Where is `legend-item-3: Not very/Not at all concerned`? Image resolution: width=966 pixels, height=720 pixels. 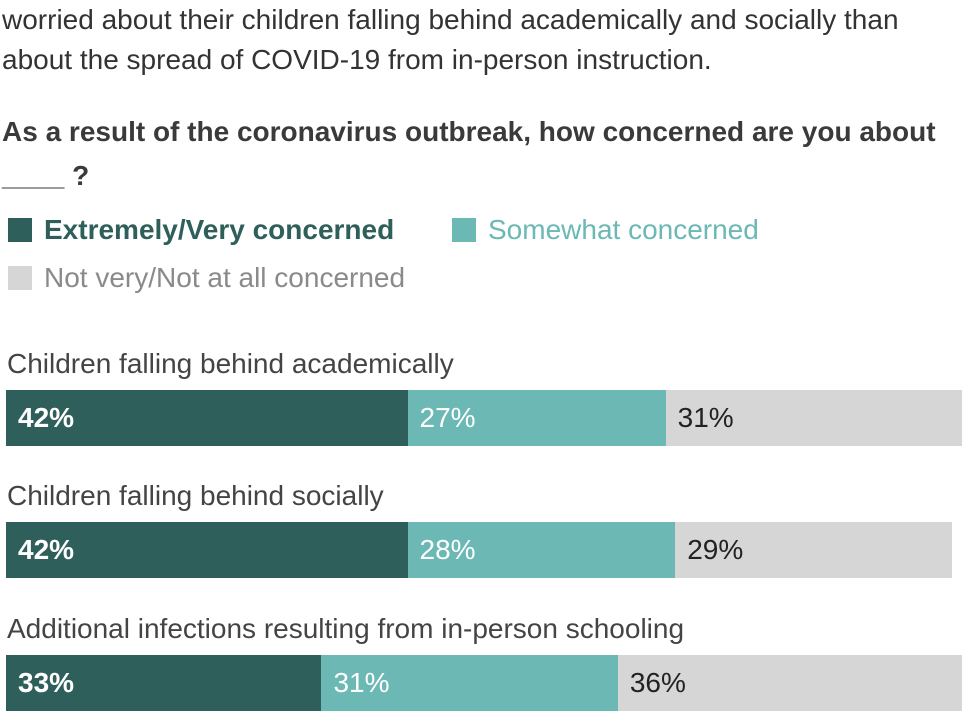
legend-item-3: Not very/Not at all concerned is located at coordinates (206, 278).